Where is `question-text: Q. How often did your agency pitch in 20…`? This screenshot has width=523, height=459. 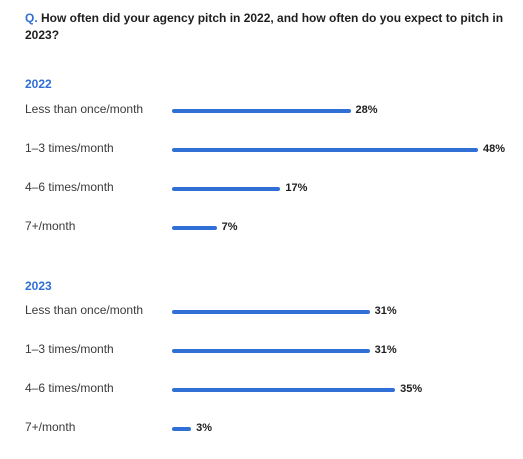 question-text: Q. How often did your agency pitch in 20… is located at coordinates (270, 27).